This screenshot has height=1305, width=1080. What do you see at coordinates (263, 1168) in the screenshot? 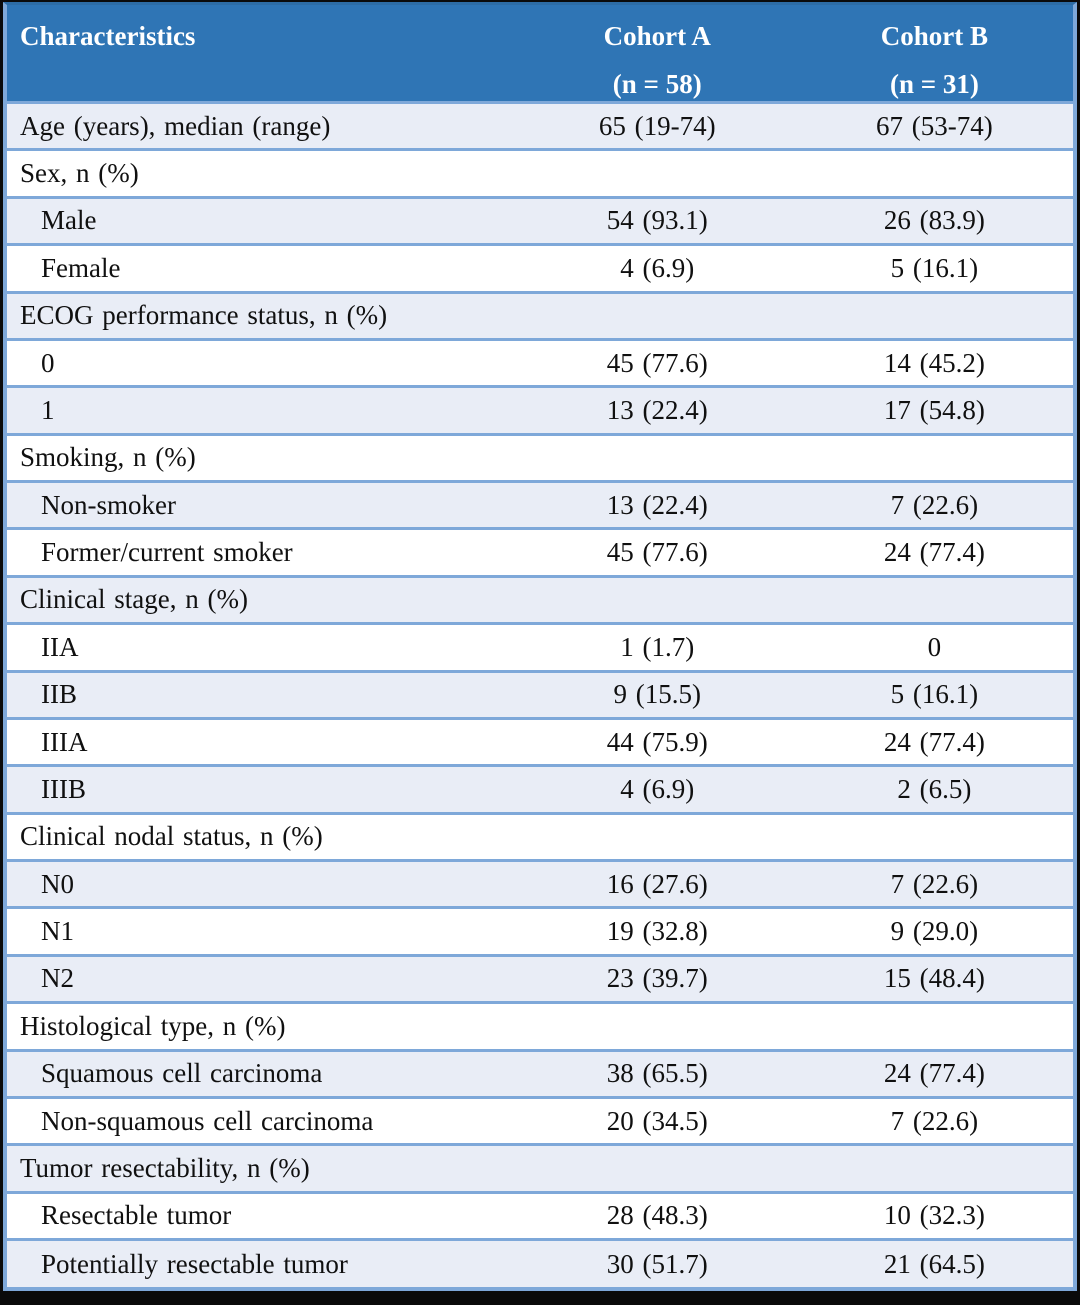
I see `row-label: Tumor resectability, n (%)` at bounding box center [263, 1168].